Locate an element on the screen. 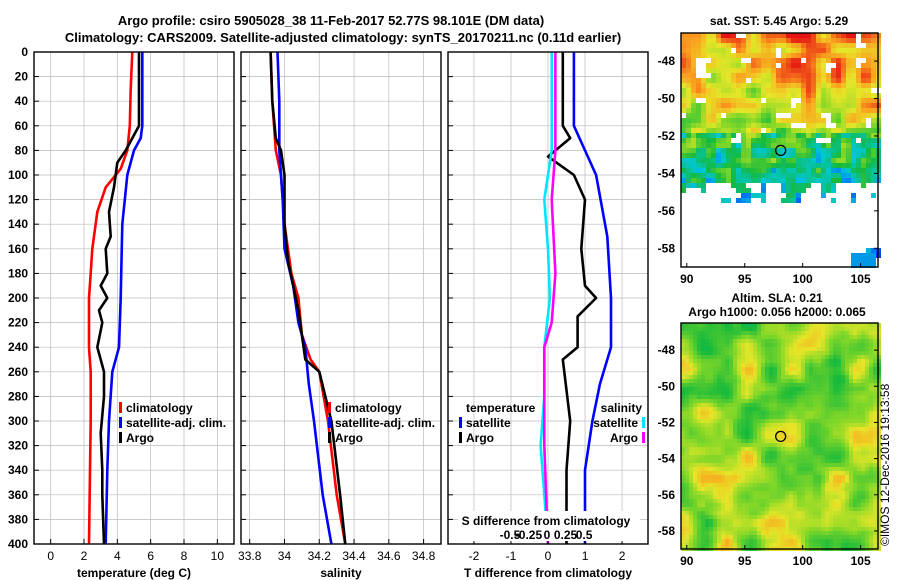 The width and height of the screenshot is (900, 580). x-tick-label: 105 is located at coordinates (861, 279).